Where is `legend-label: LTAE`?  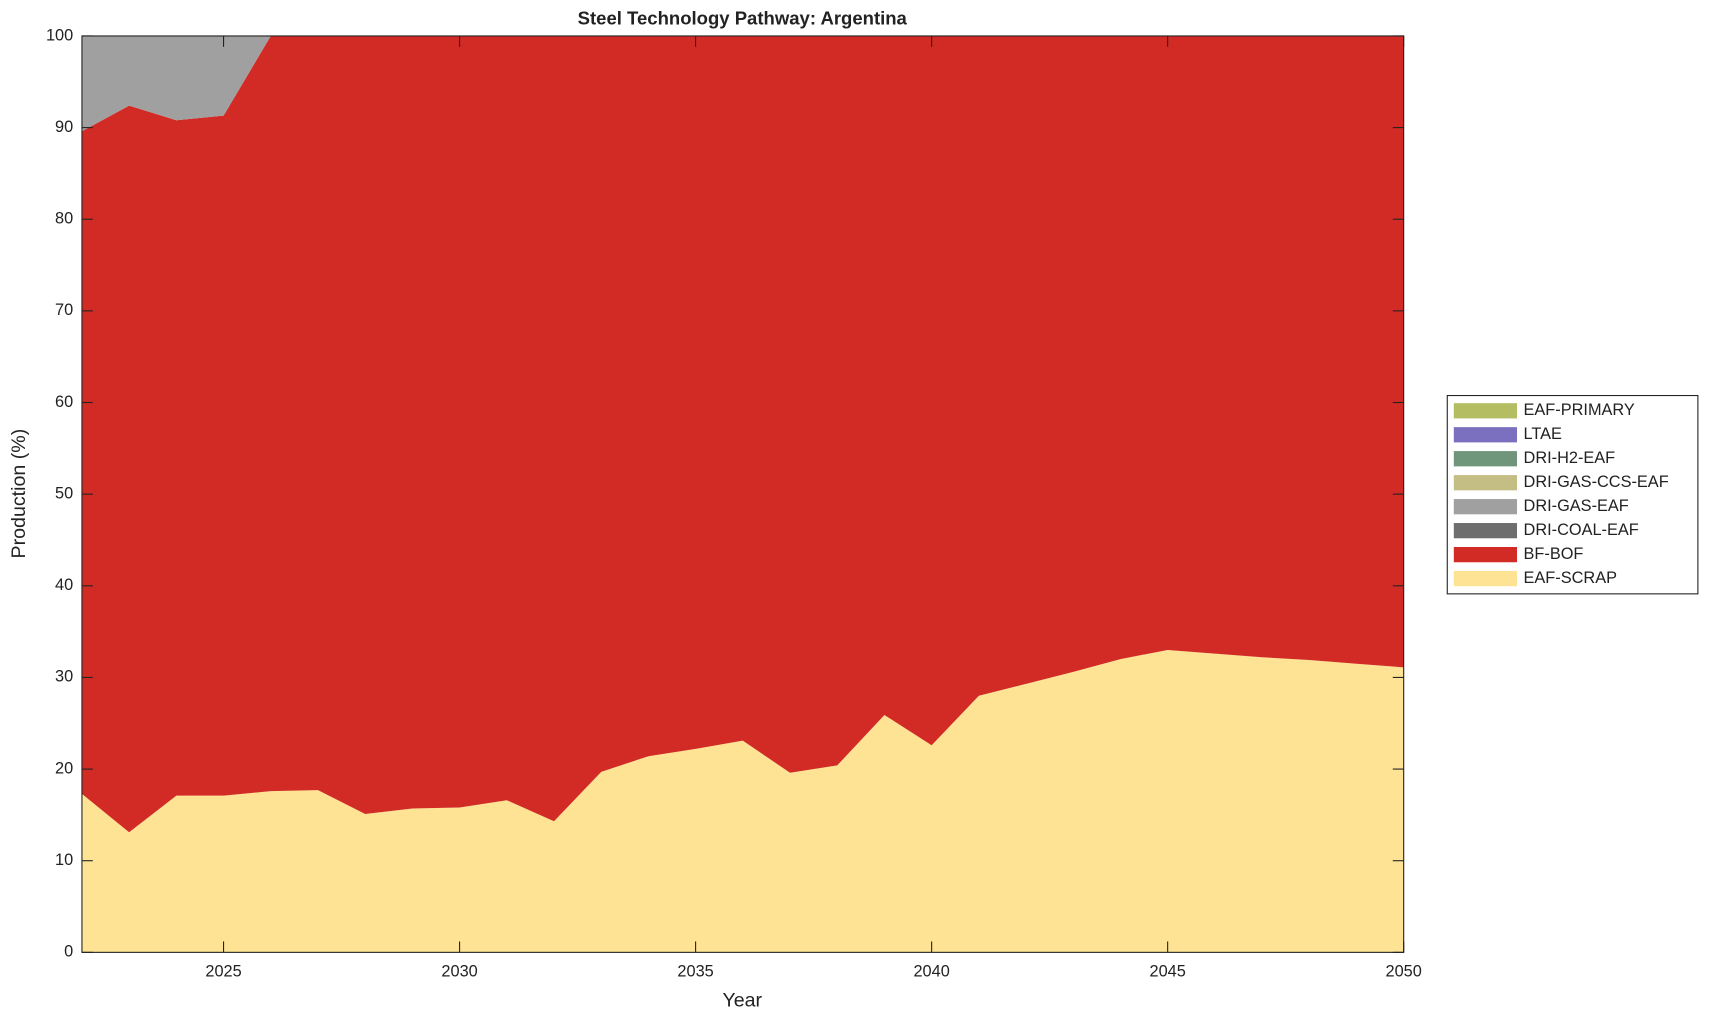 legend-label: LTAE is located at coordinates (1543, 434).